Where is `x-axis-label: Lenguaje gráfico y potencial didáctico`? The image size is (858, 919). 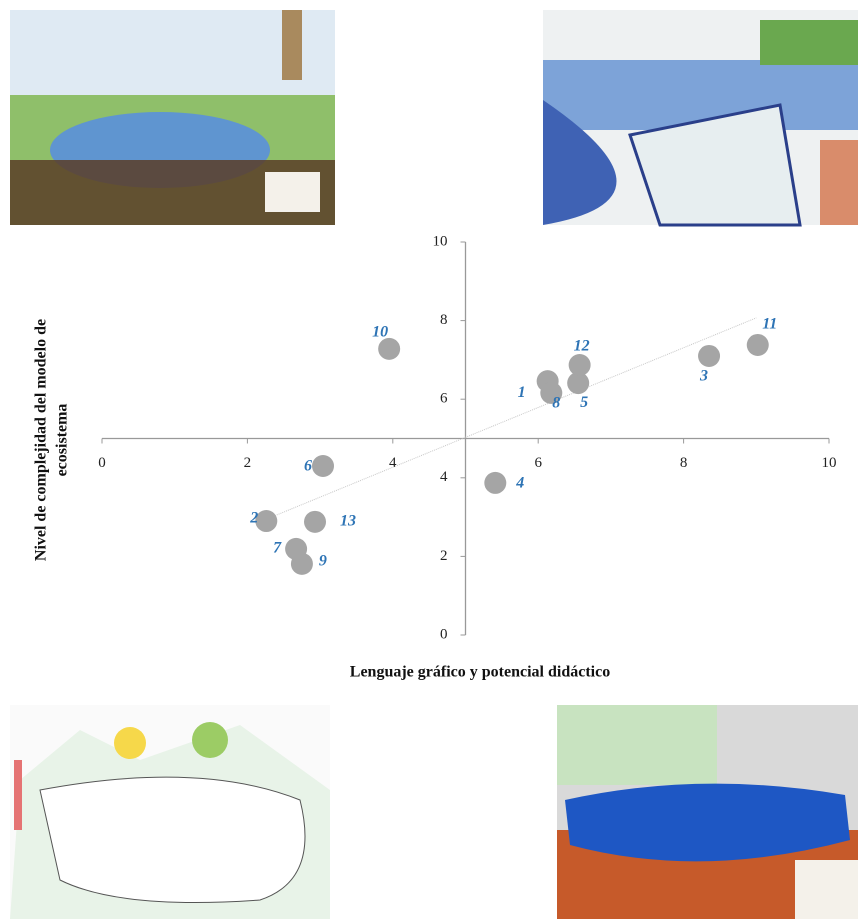
x-axis-label: Lenguaje gráfico y potencial didáctico is located at coordinates (480, 672).